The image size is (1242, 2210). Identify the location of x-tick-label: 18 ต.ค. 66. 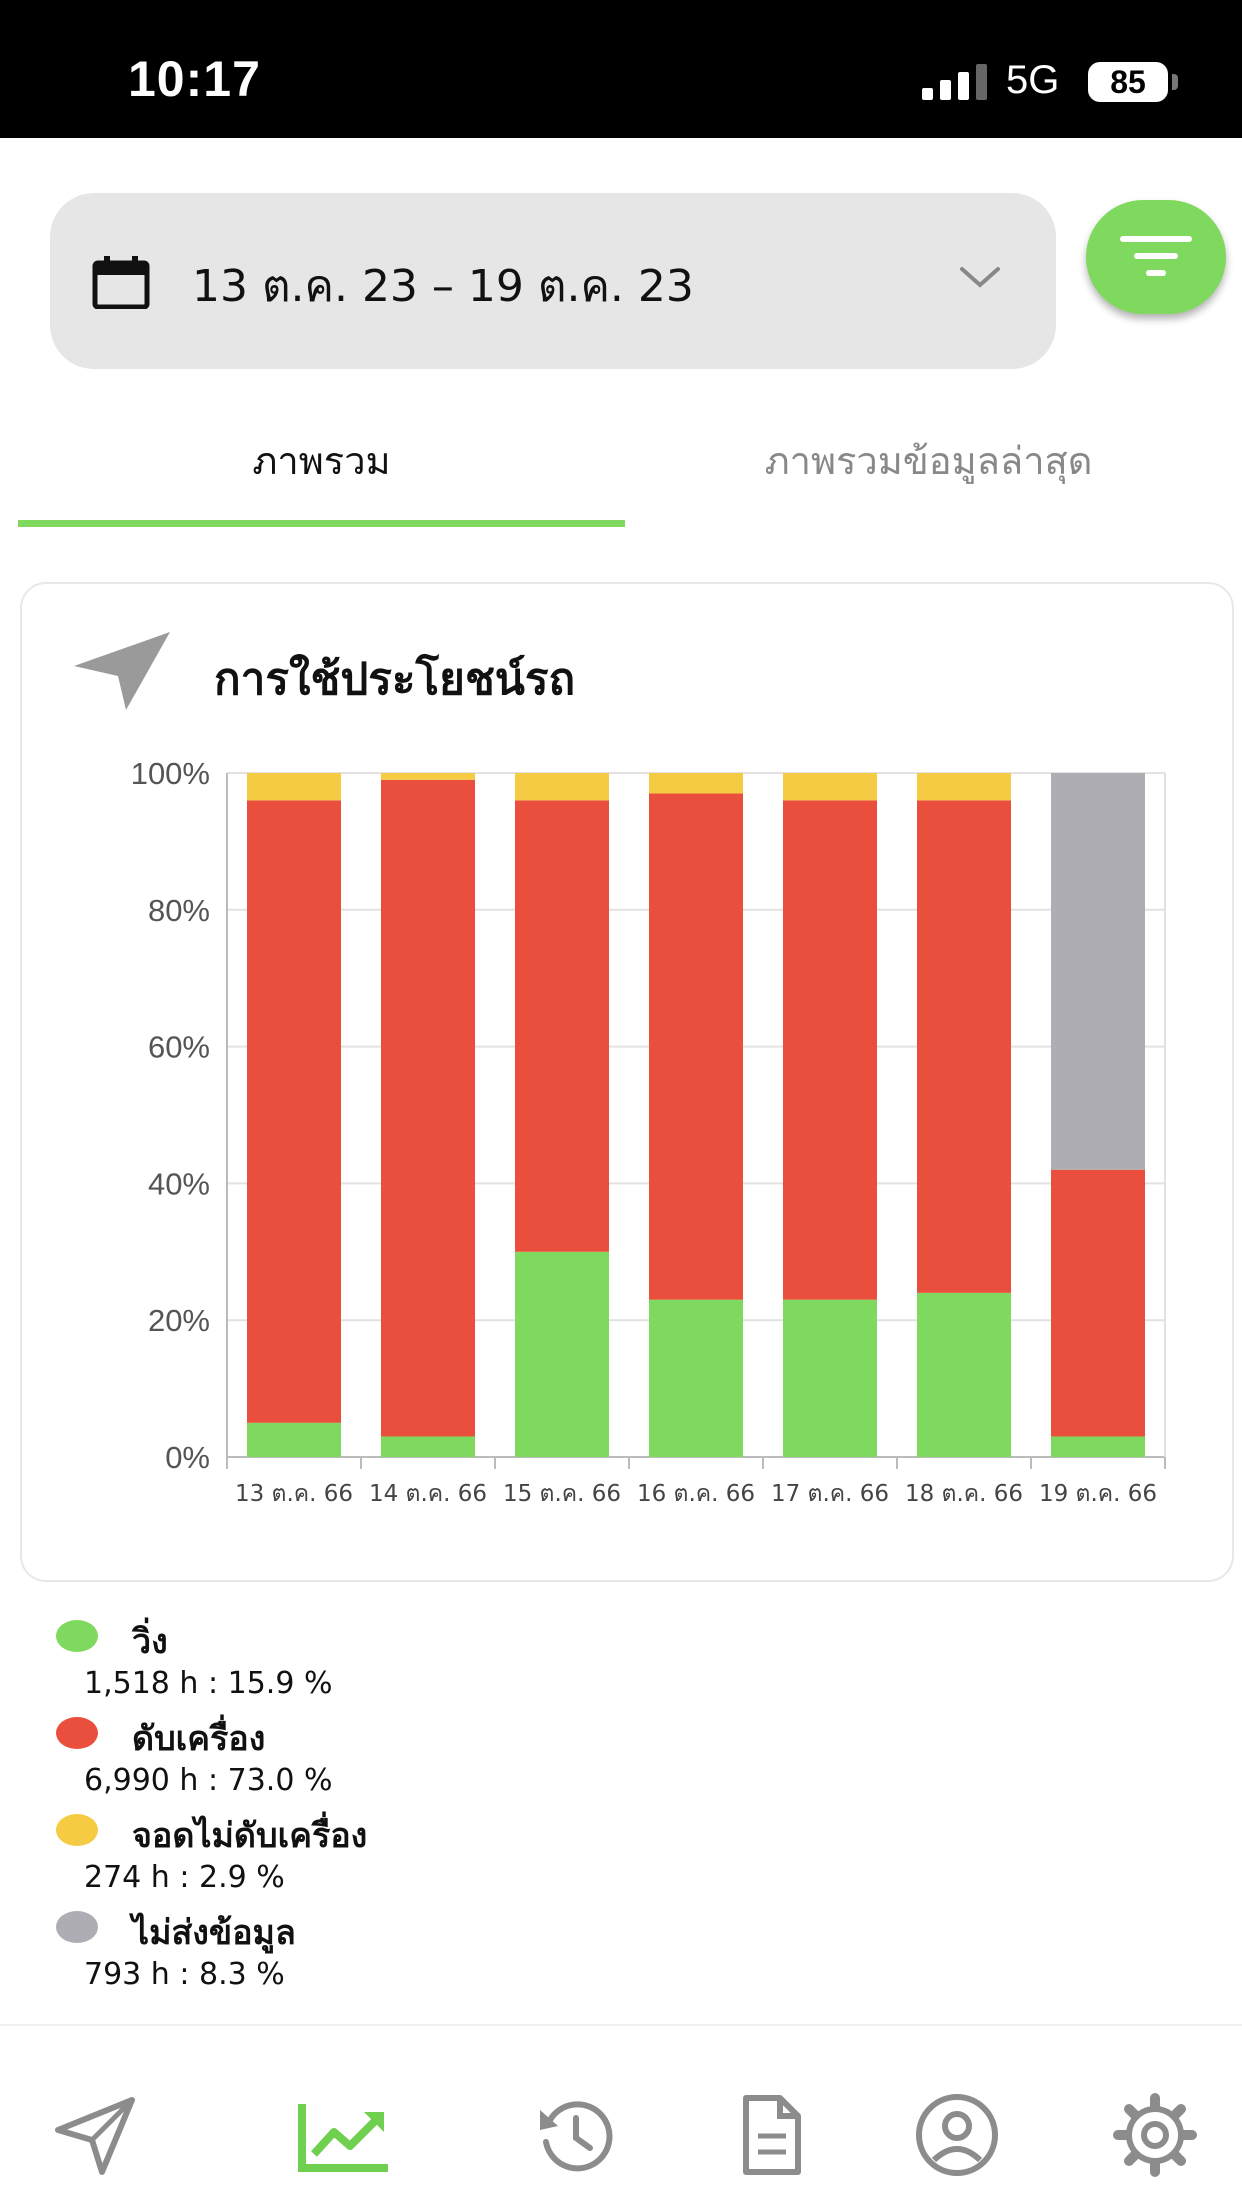
(964, 1494).